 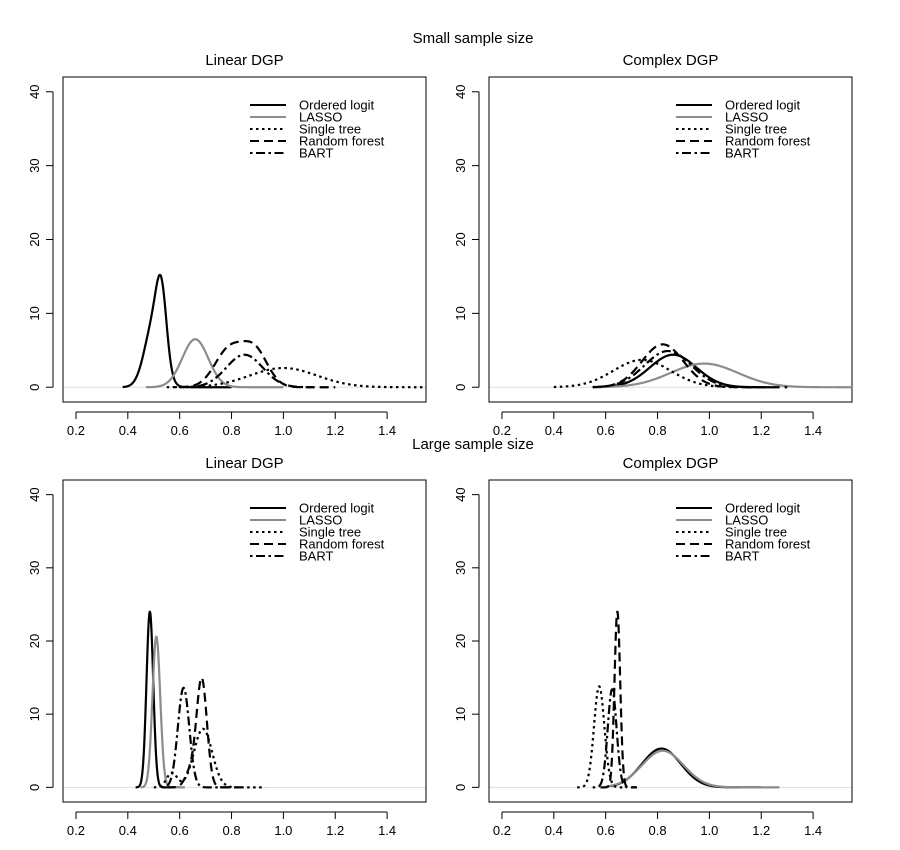 What do you see at coordinates (473, 444) in the screenshot?
I see `row-title-large: Large sample size` at bounding box center [473, 444].